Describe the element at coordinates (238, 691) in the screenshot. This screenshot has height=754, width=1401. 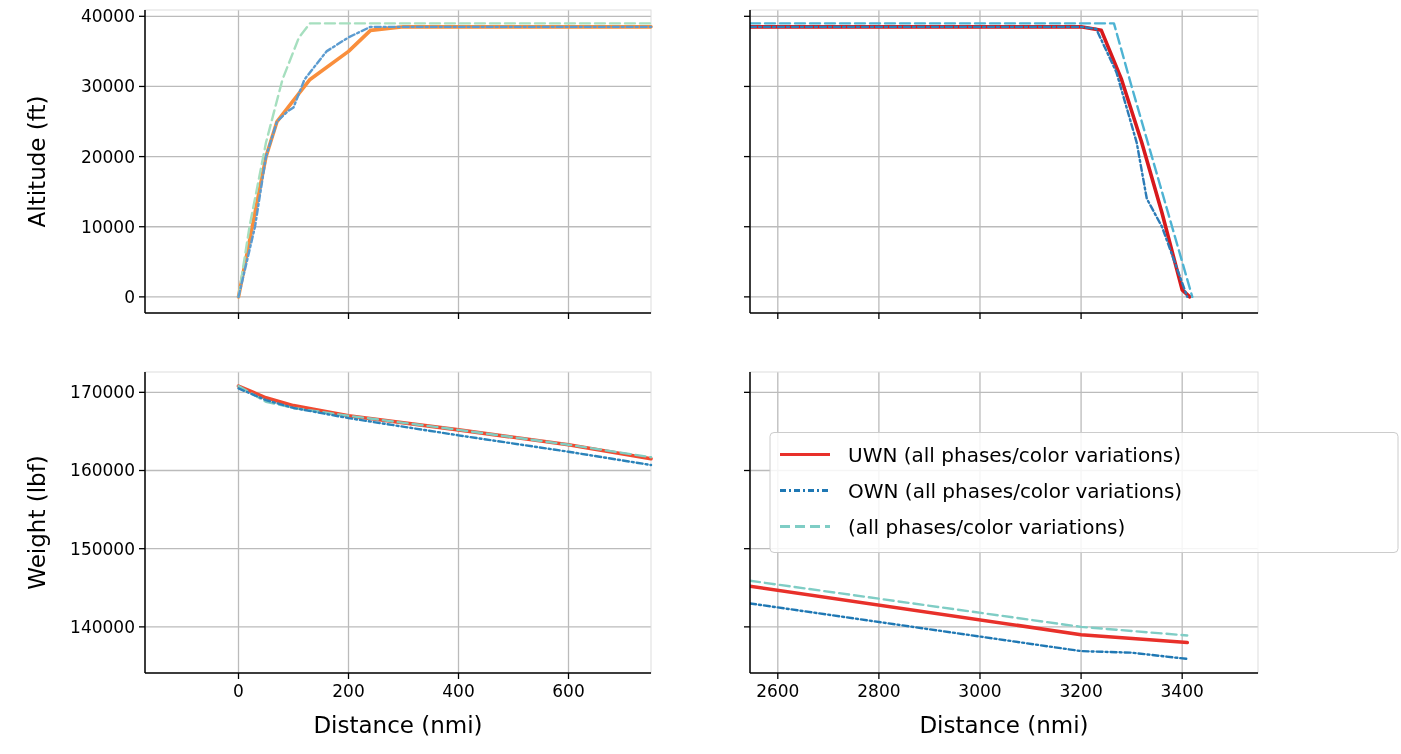
I see `x-tick-label: 0` at that location.